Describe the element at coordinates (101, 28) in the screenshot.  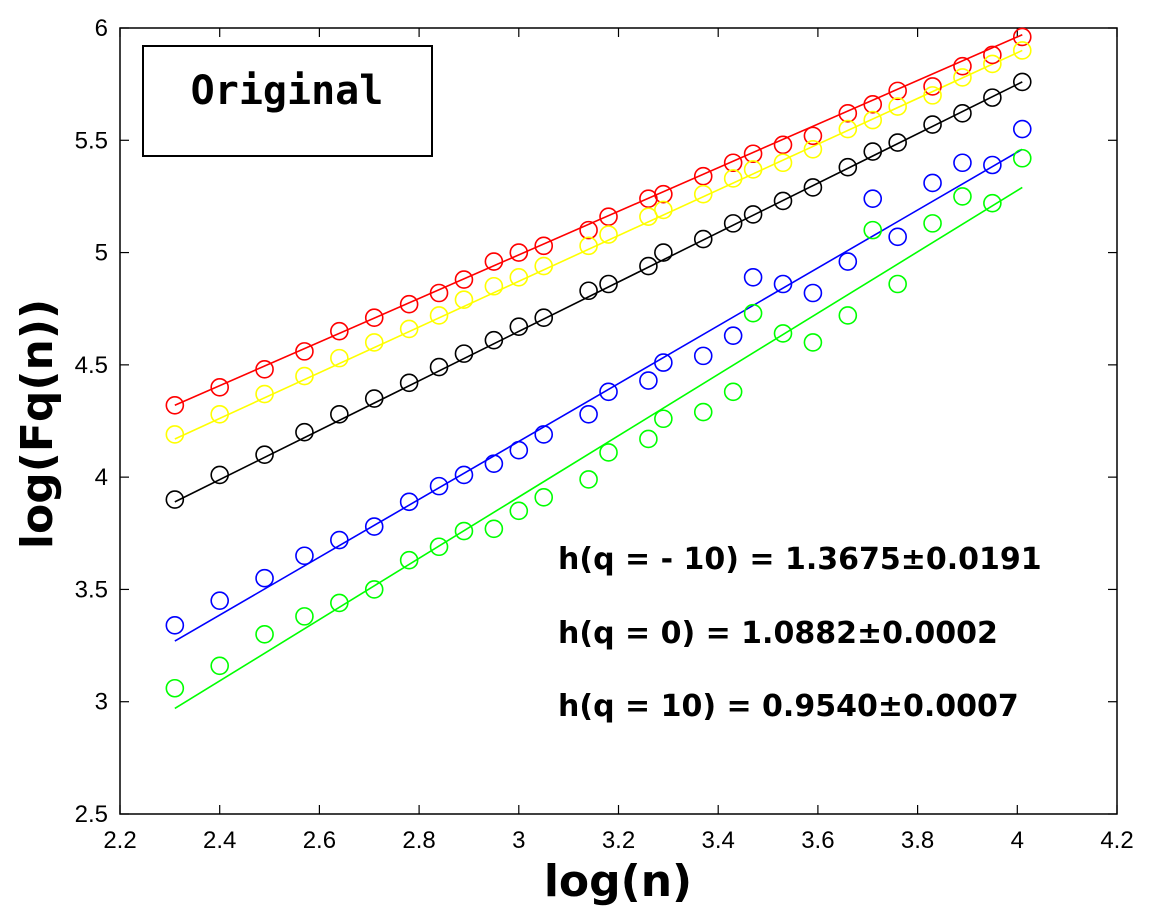
I see `y-tick-label: 6` at that location.